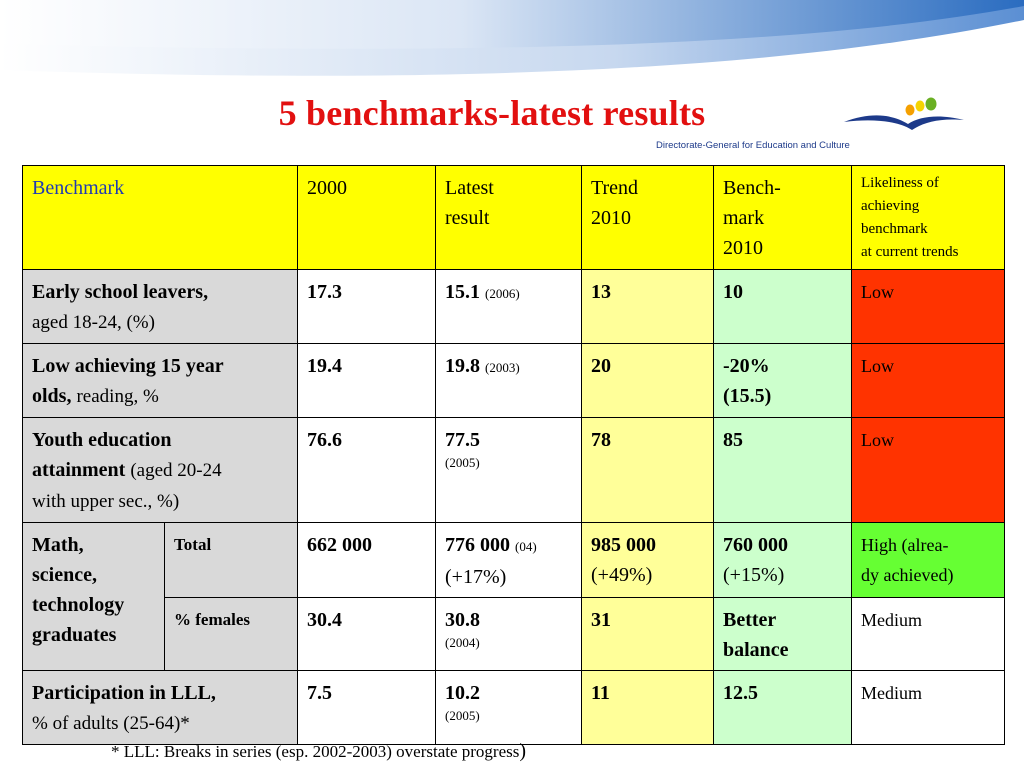 The image size is (1024, 768). I want to click on logo-dot-green, so click(931, 104).